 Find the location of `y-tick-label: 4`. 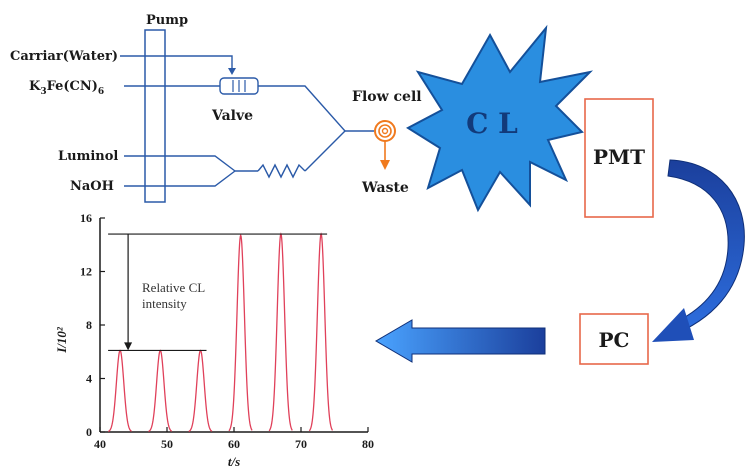

y-tick-label: 4 is located at coordinates (89, 379).